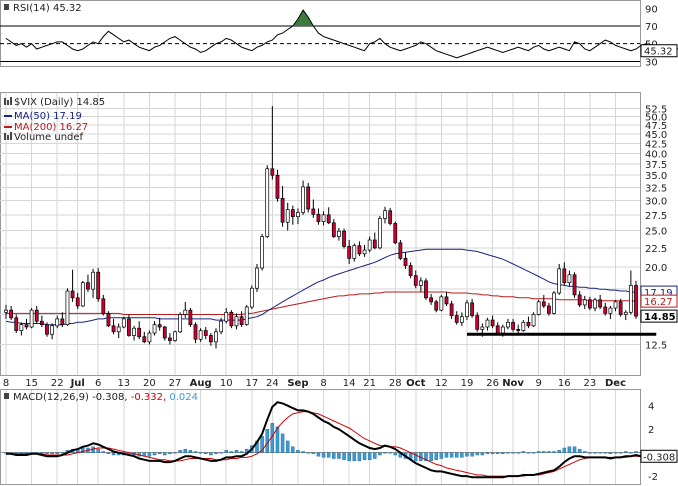  What do you see at coordinates (656, 232) in the screenshot?
I see `price-tick-label: 25.0` at bounding box center [656, 232].